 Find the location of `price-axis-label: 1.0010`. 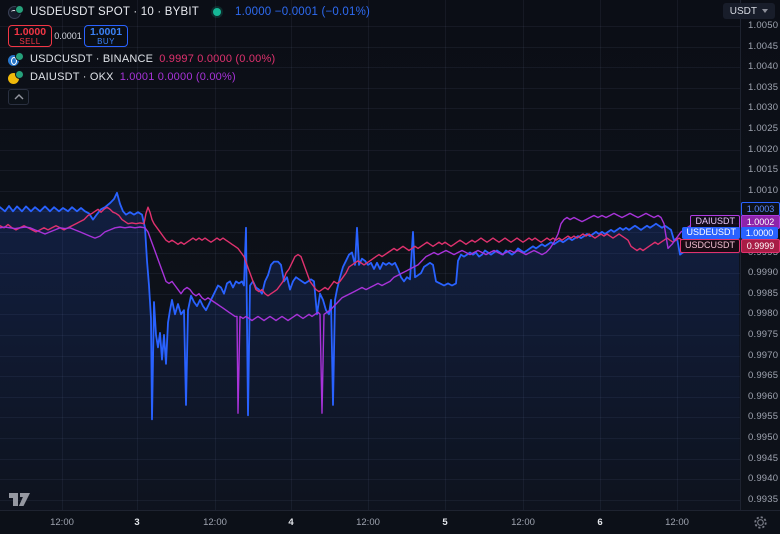

price-axis-label: 1.0010 is located at coordinates (763, 190).